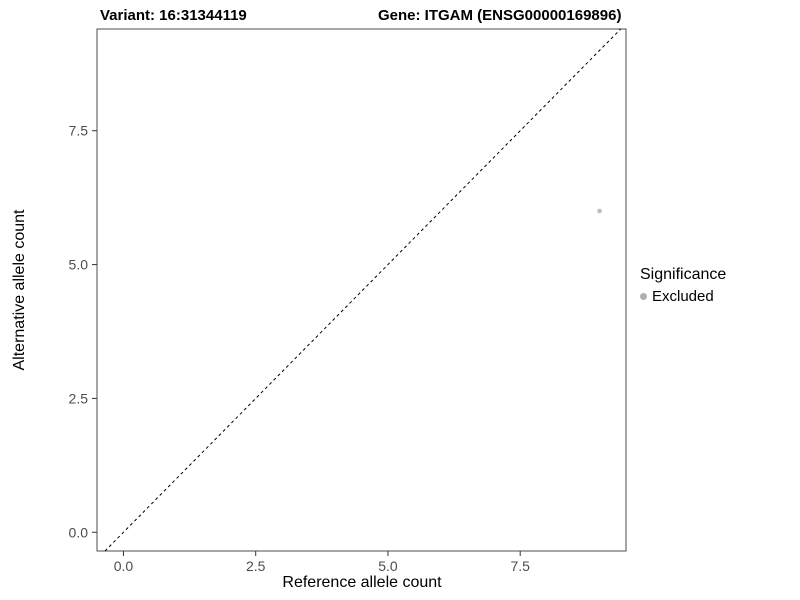 The image size is (800, 600). What do you see at coordinates (500, 15) in the screenshot?
I see `gene-title: Gene: ITGAM (ENSG00000169896)` at bounding box center [500, 15].